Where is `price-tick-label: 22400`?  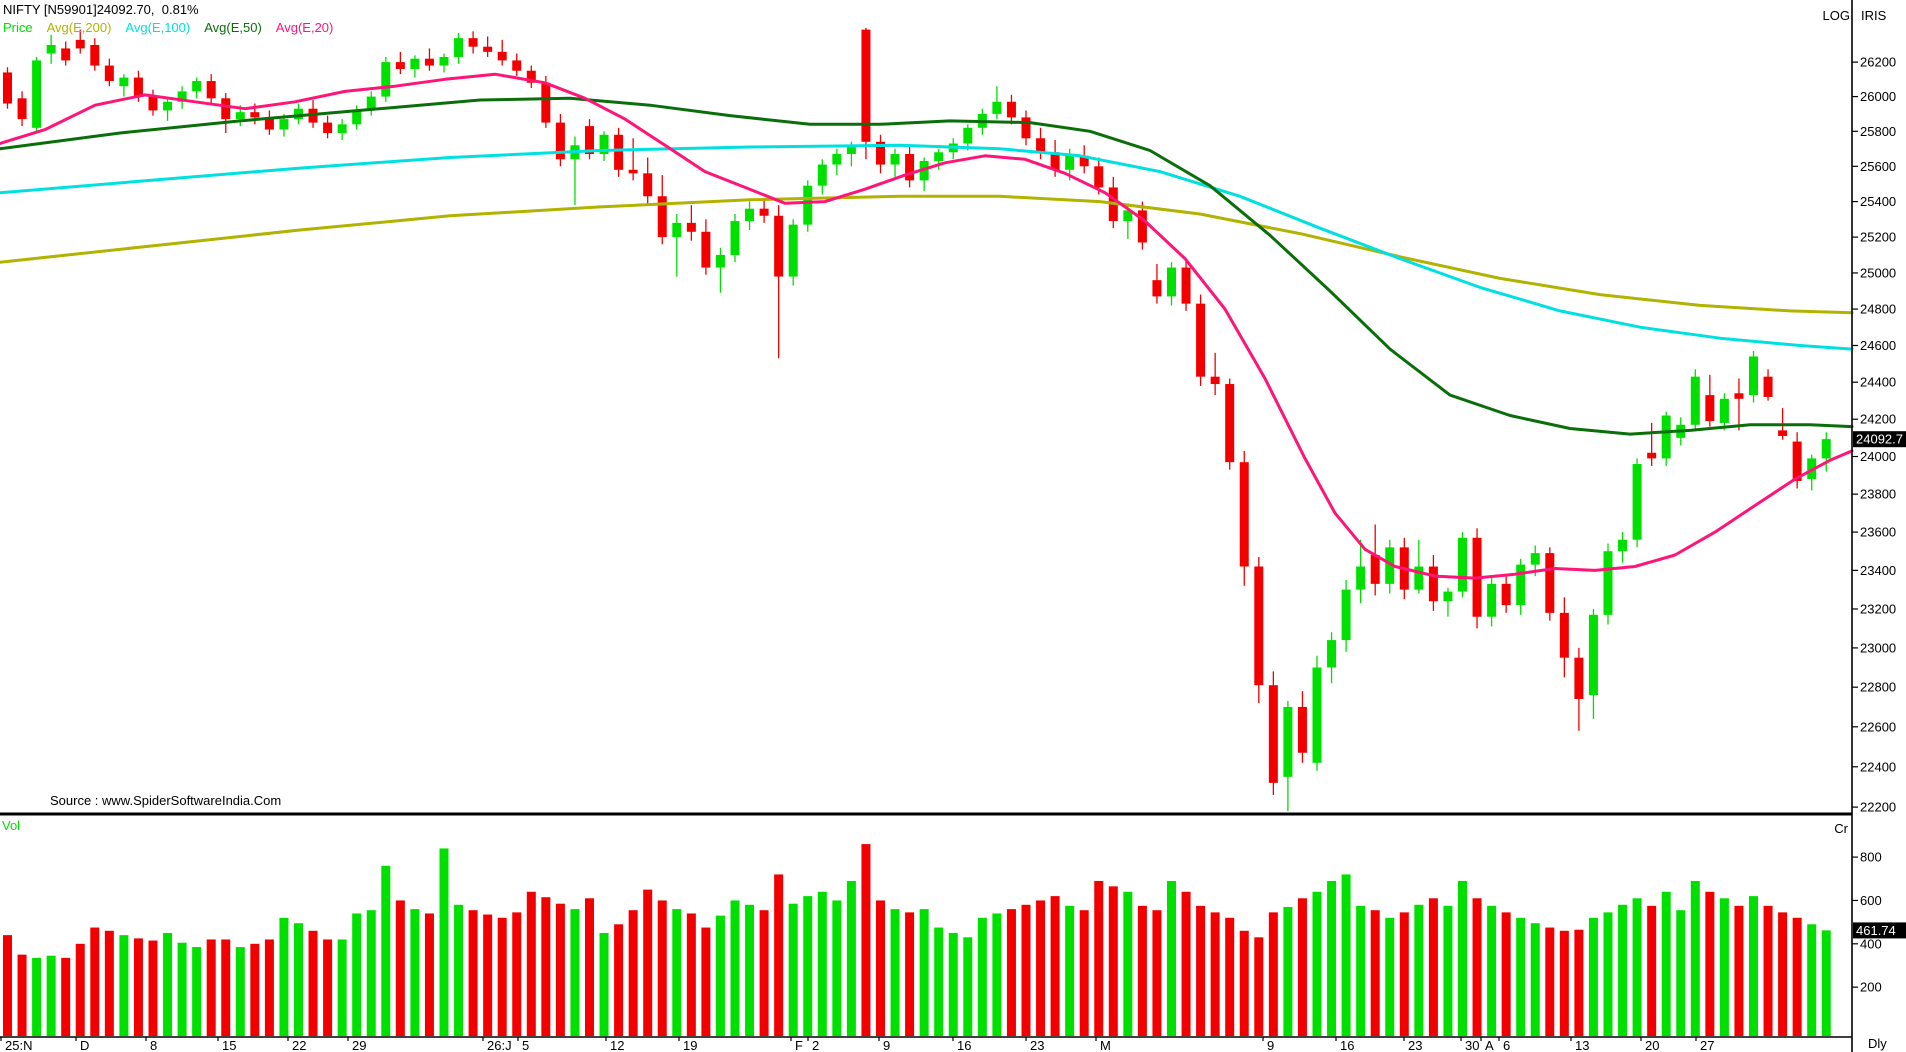 price-tick-label: 22400 is located at coordinates (1878, 766).